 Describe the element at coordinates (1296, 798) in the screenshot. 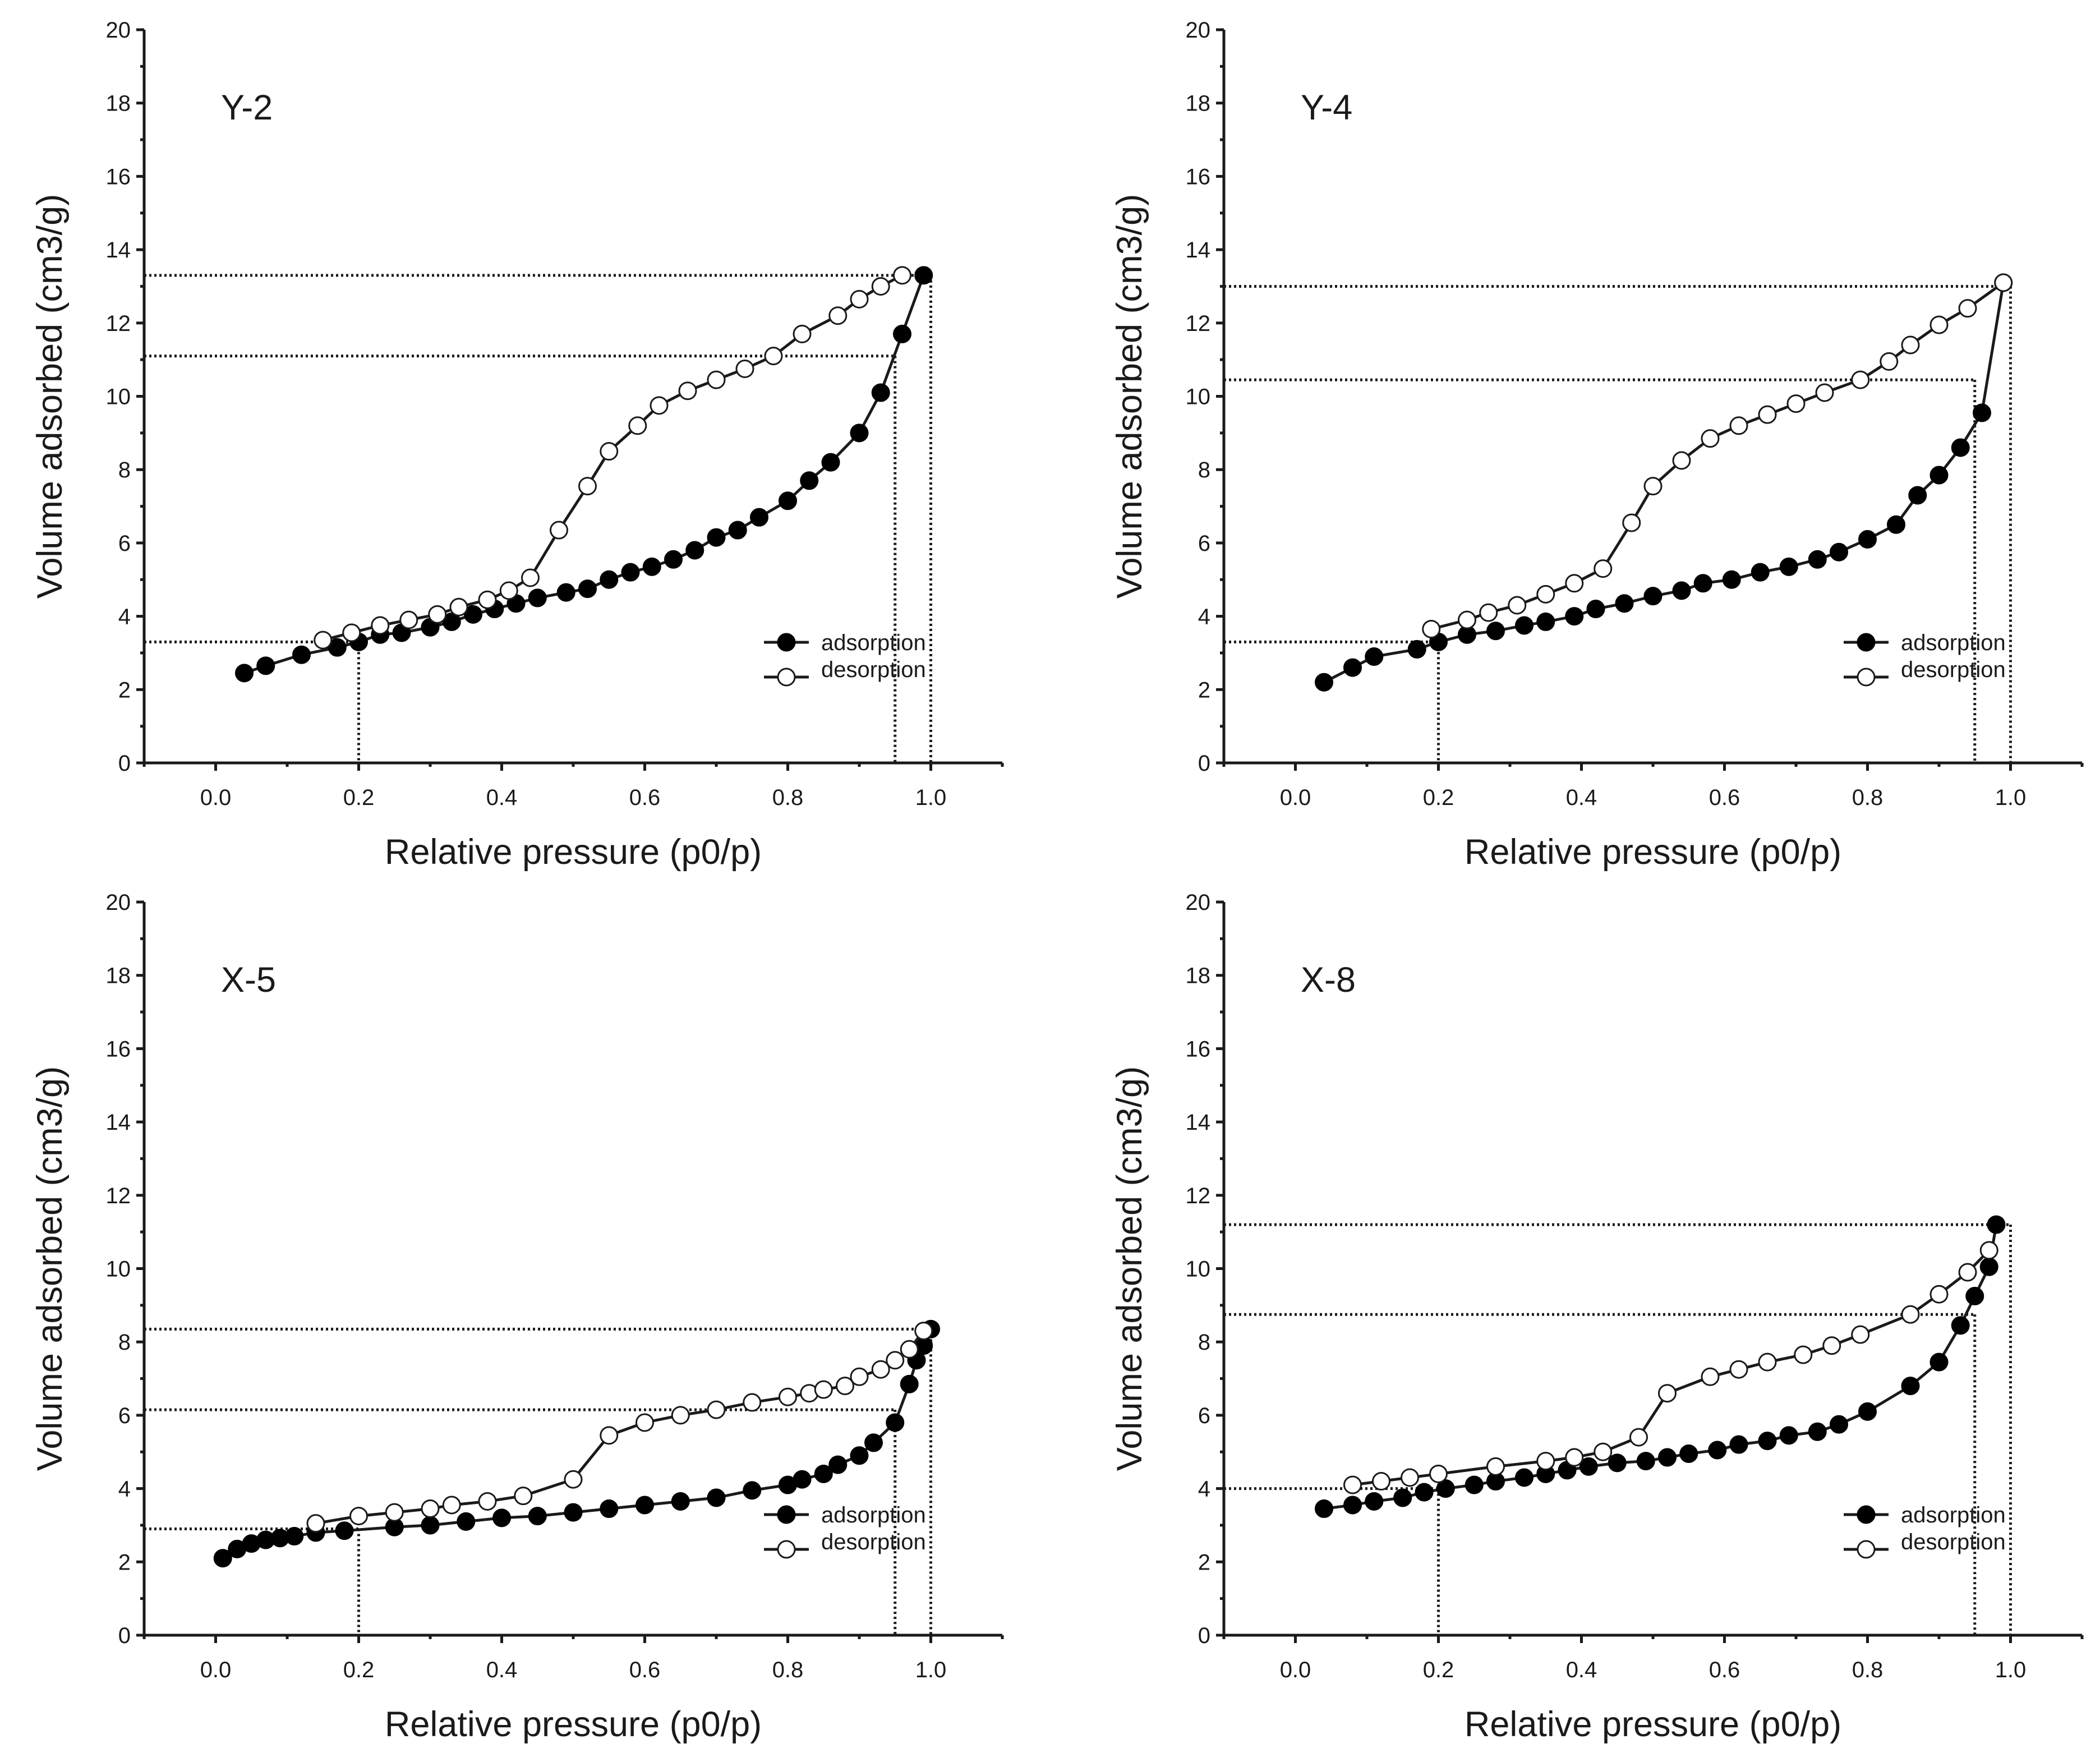

I see `x-tick-label: 0.0` at that location.